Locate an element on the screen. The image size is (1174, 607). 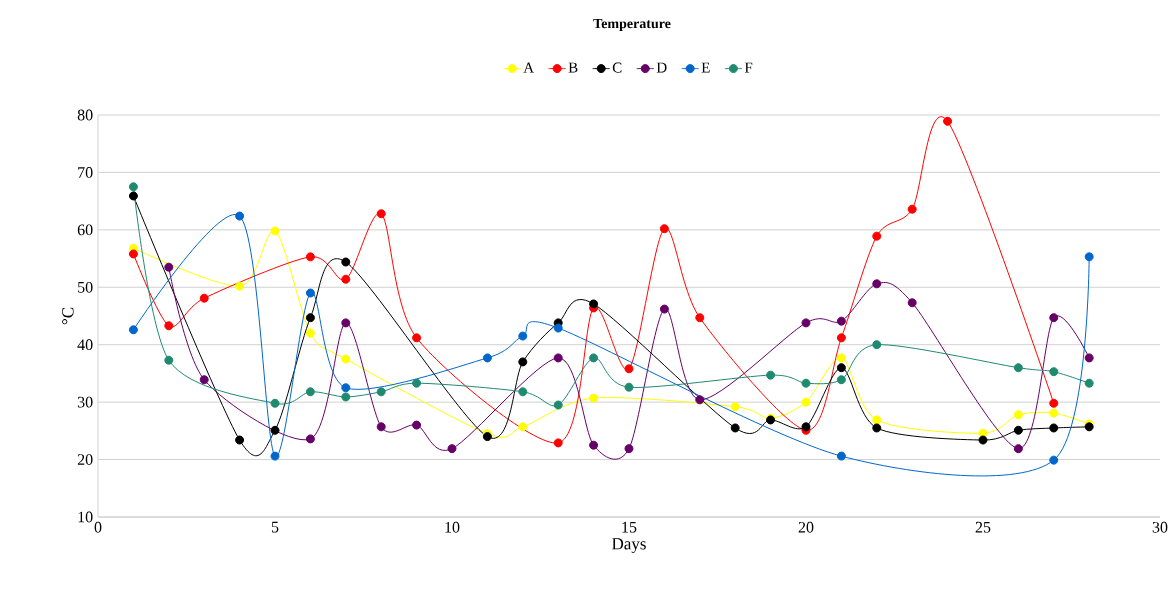
y-tick-label: 20 is located at coordinates (85, 459).